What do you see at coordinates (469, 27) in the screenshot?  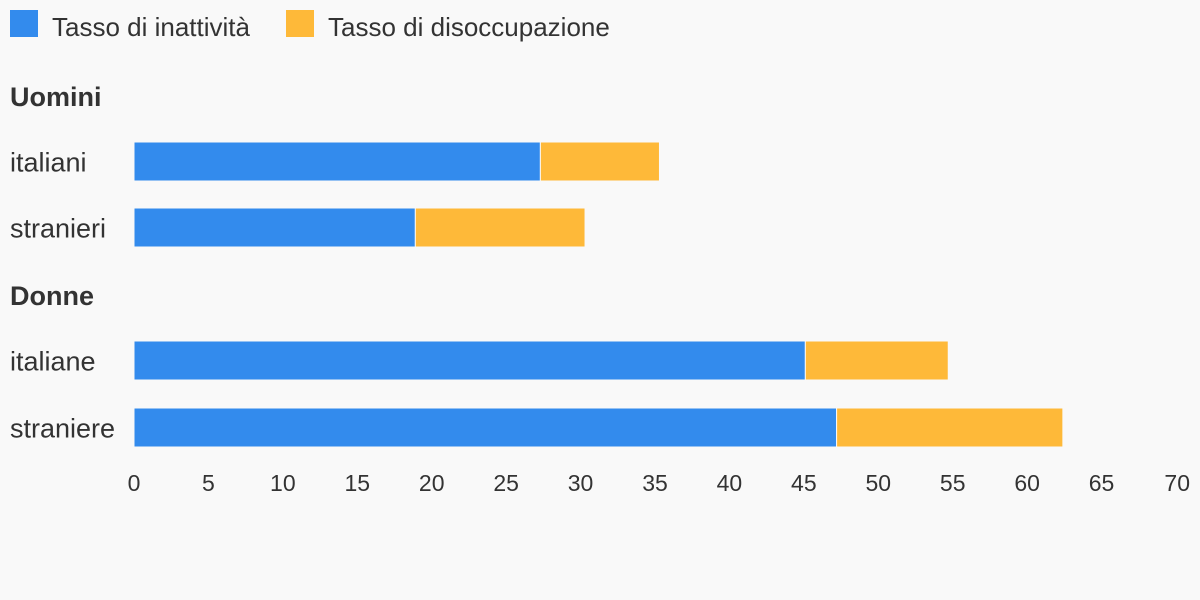 I see `legend-label-2: Tasso di disoccupazione` at bounding box center [469, 27].